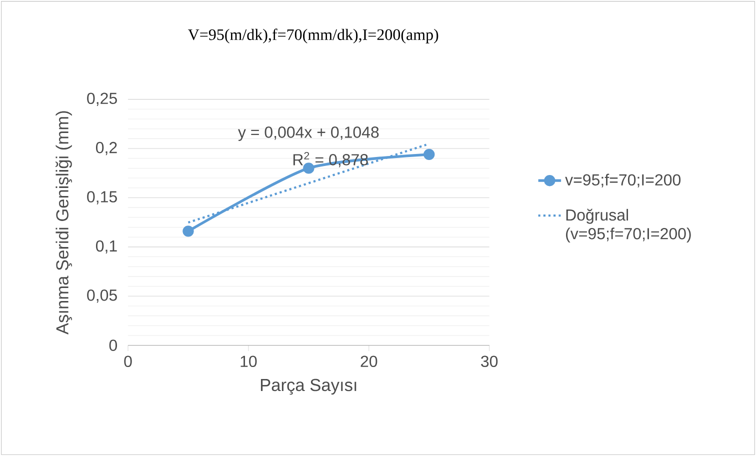  I want to click on y-tick-label: 0, so click(113, 345).